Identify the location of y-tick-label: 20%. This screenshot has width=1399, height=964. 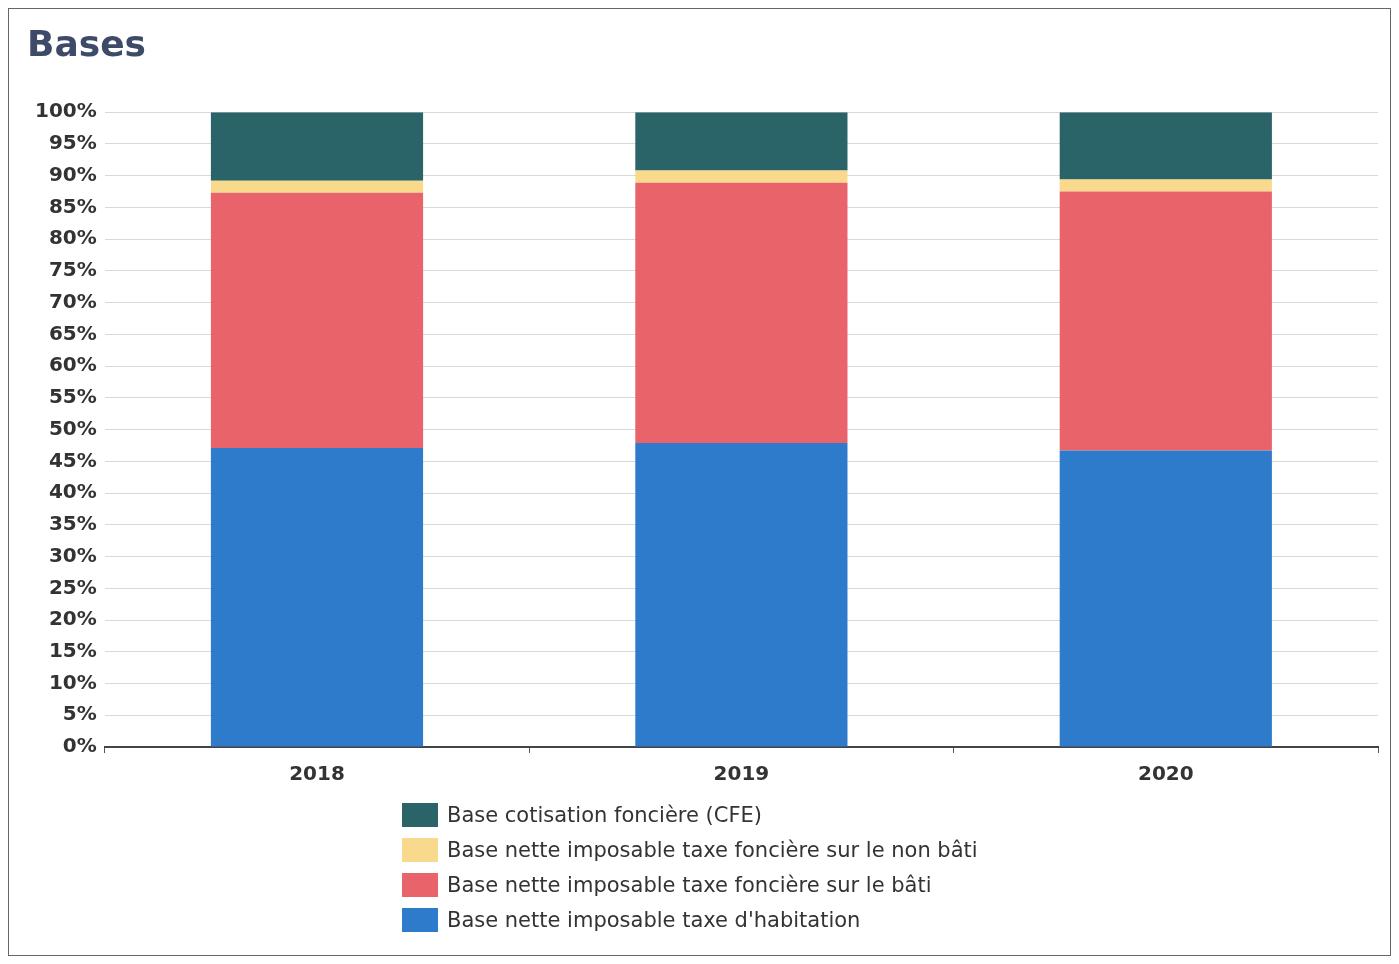
(72, 618).